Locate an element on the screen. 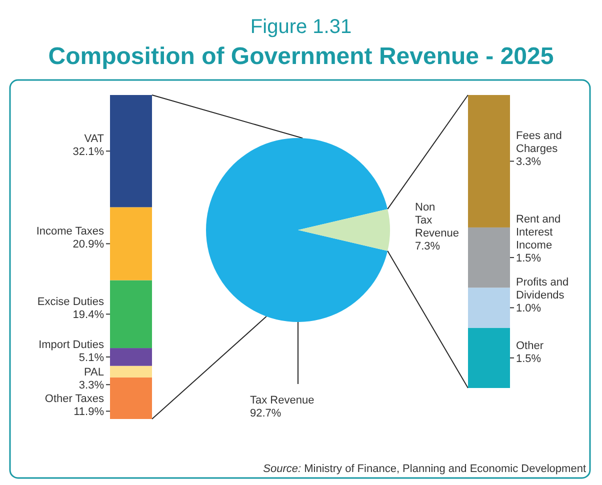 The height and width of the screenshot is (485, 602). data-label: 5.1% is located at coordinates (91, 358).